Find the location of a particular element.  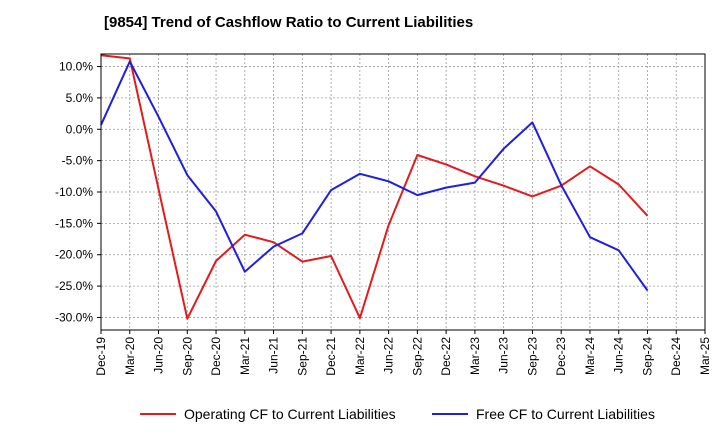

y-tick-label: -15.0% is located at coordinates (74, 223).